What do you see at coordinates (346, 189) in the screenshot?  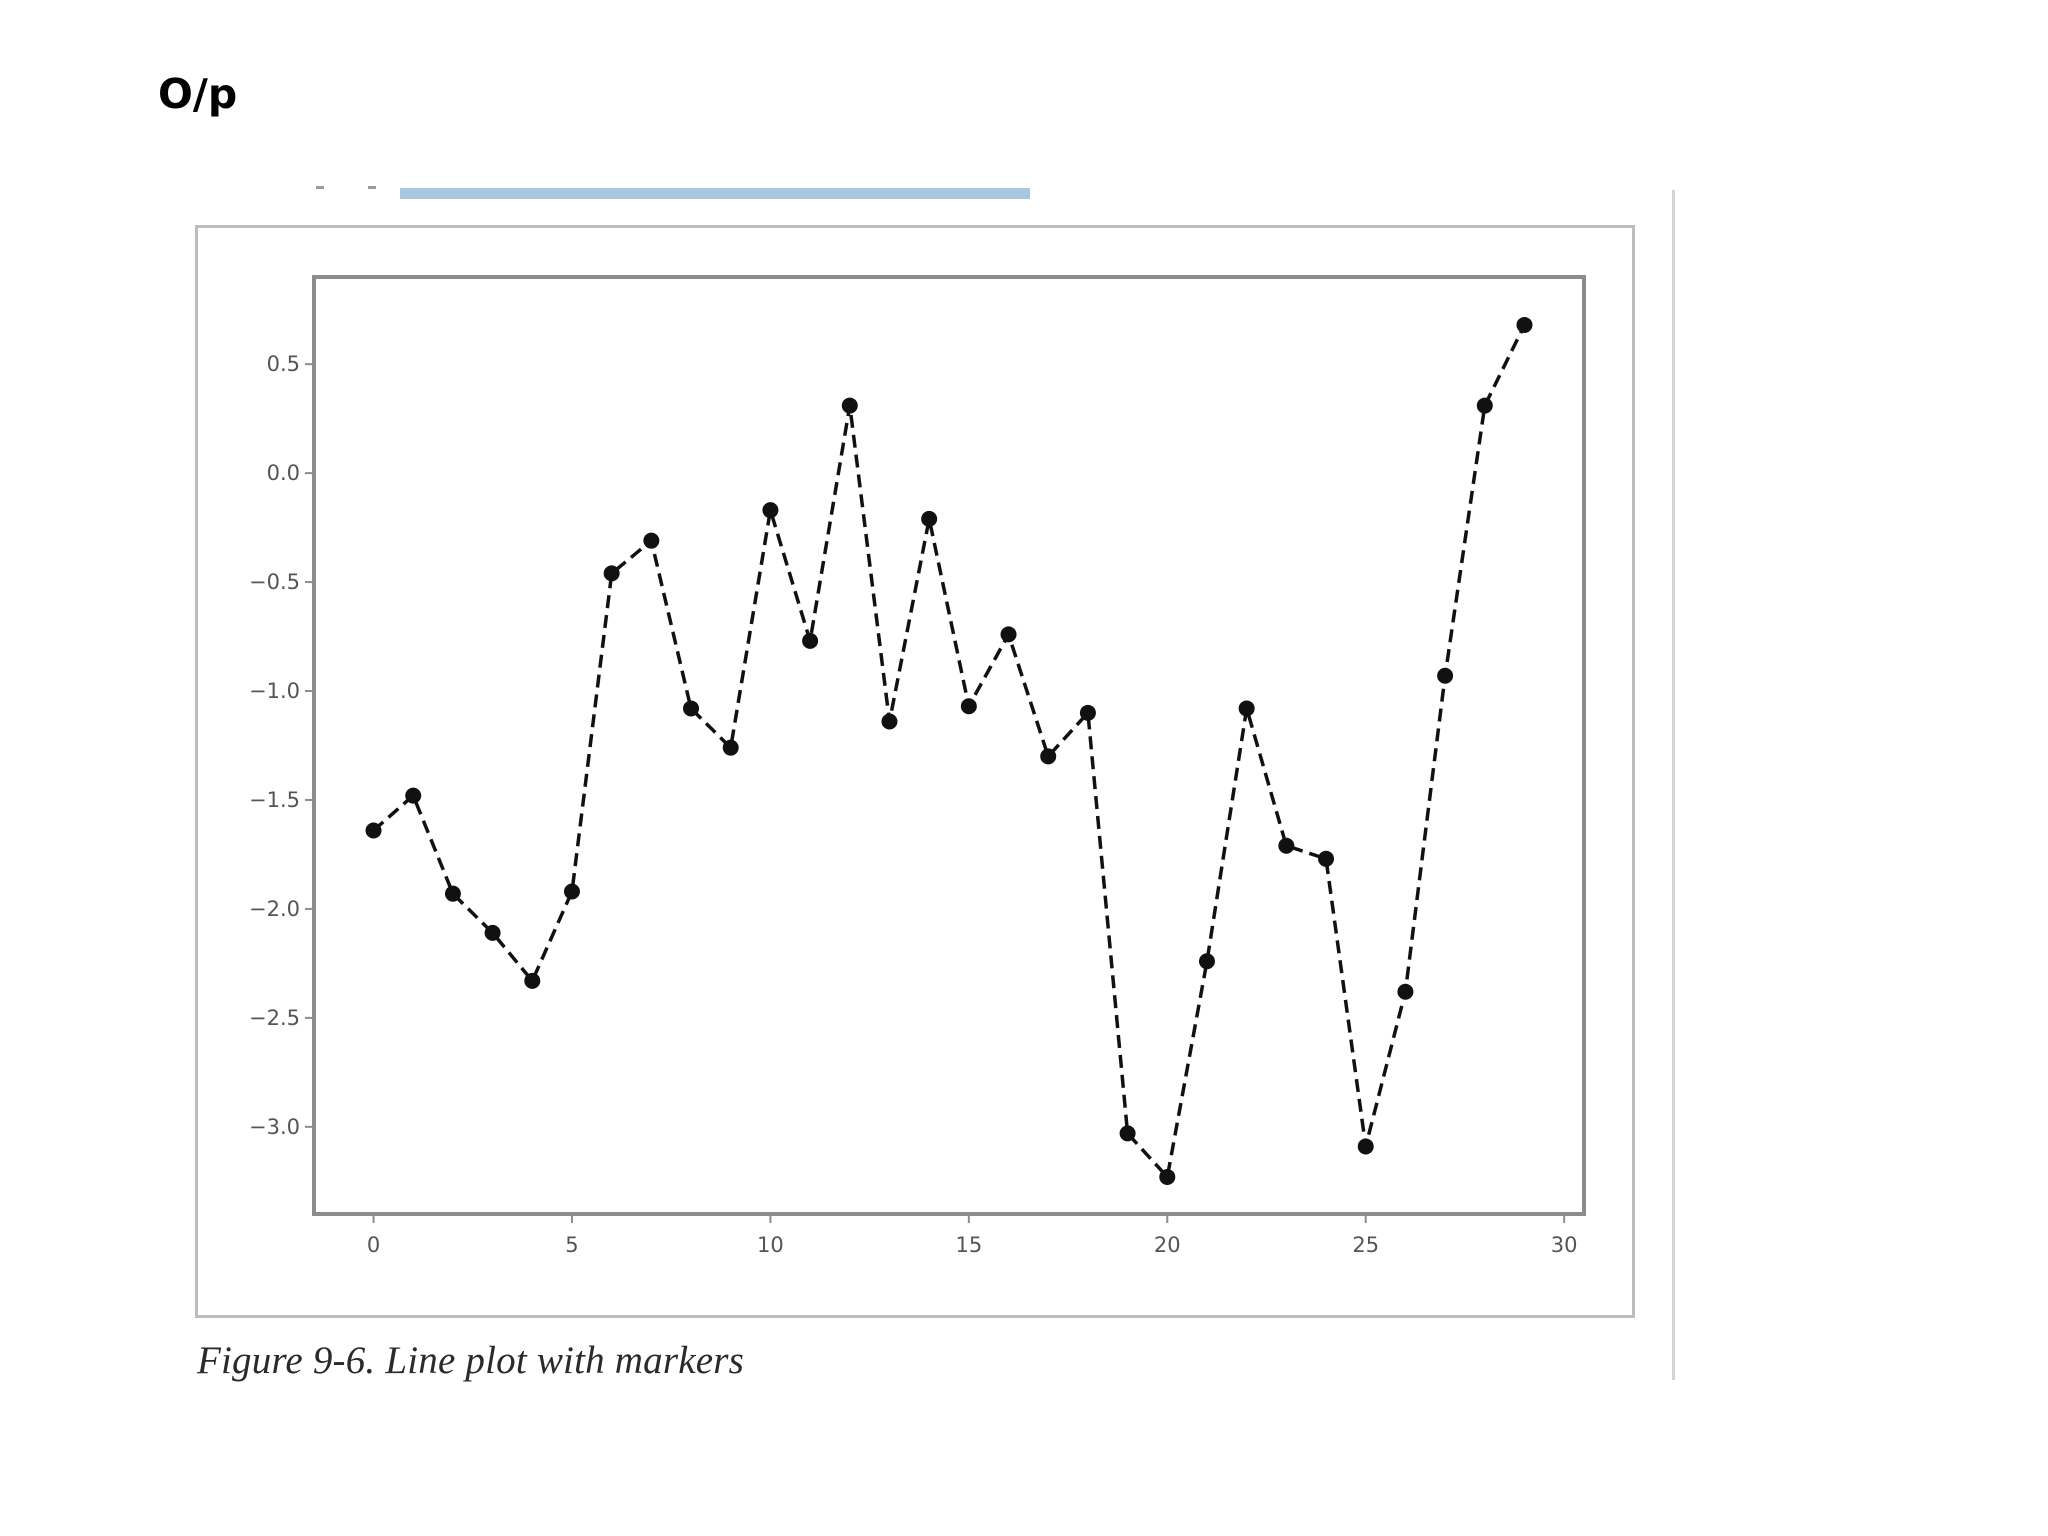 I see `cropped-toolbar-marks` at bounding box center [346, 189].